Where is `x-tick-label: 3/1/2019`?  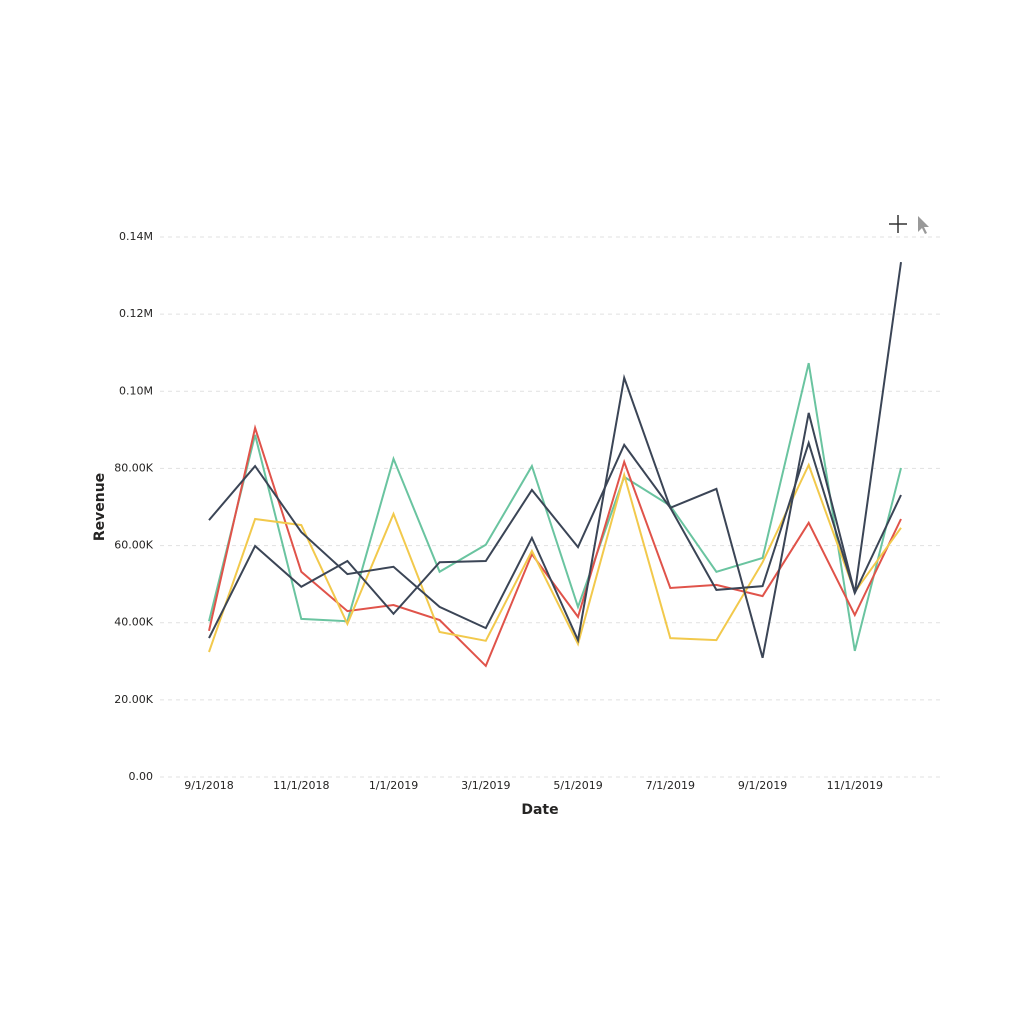 x-tick-label: 3/1/2019 is located at coordinates (485, 785).